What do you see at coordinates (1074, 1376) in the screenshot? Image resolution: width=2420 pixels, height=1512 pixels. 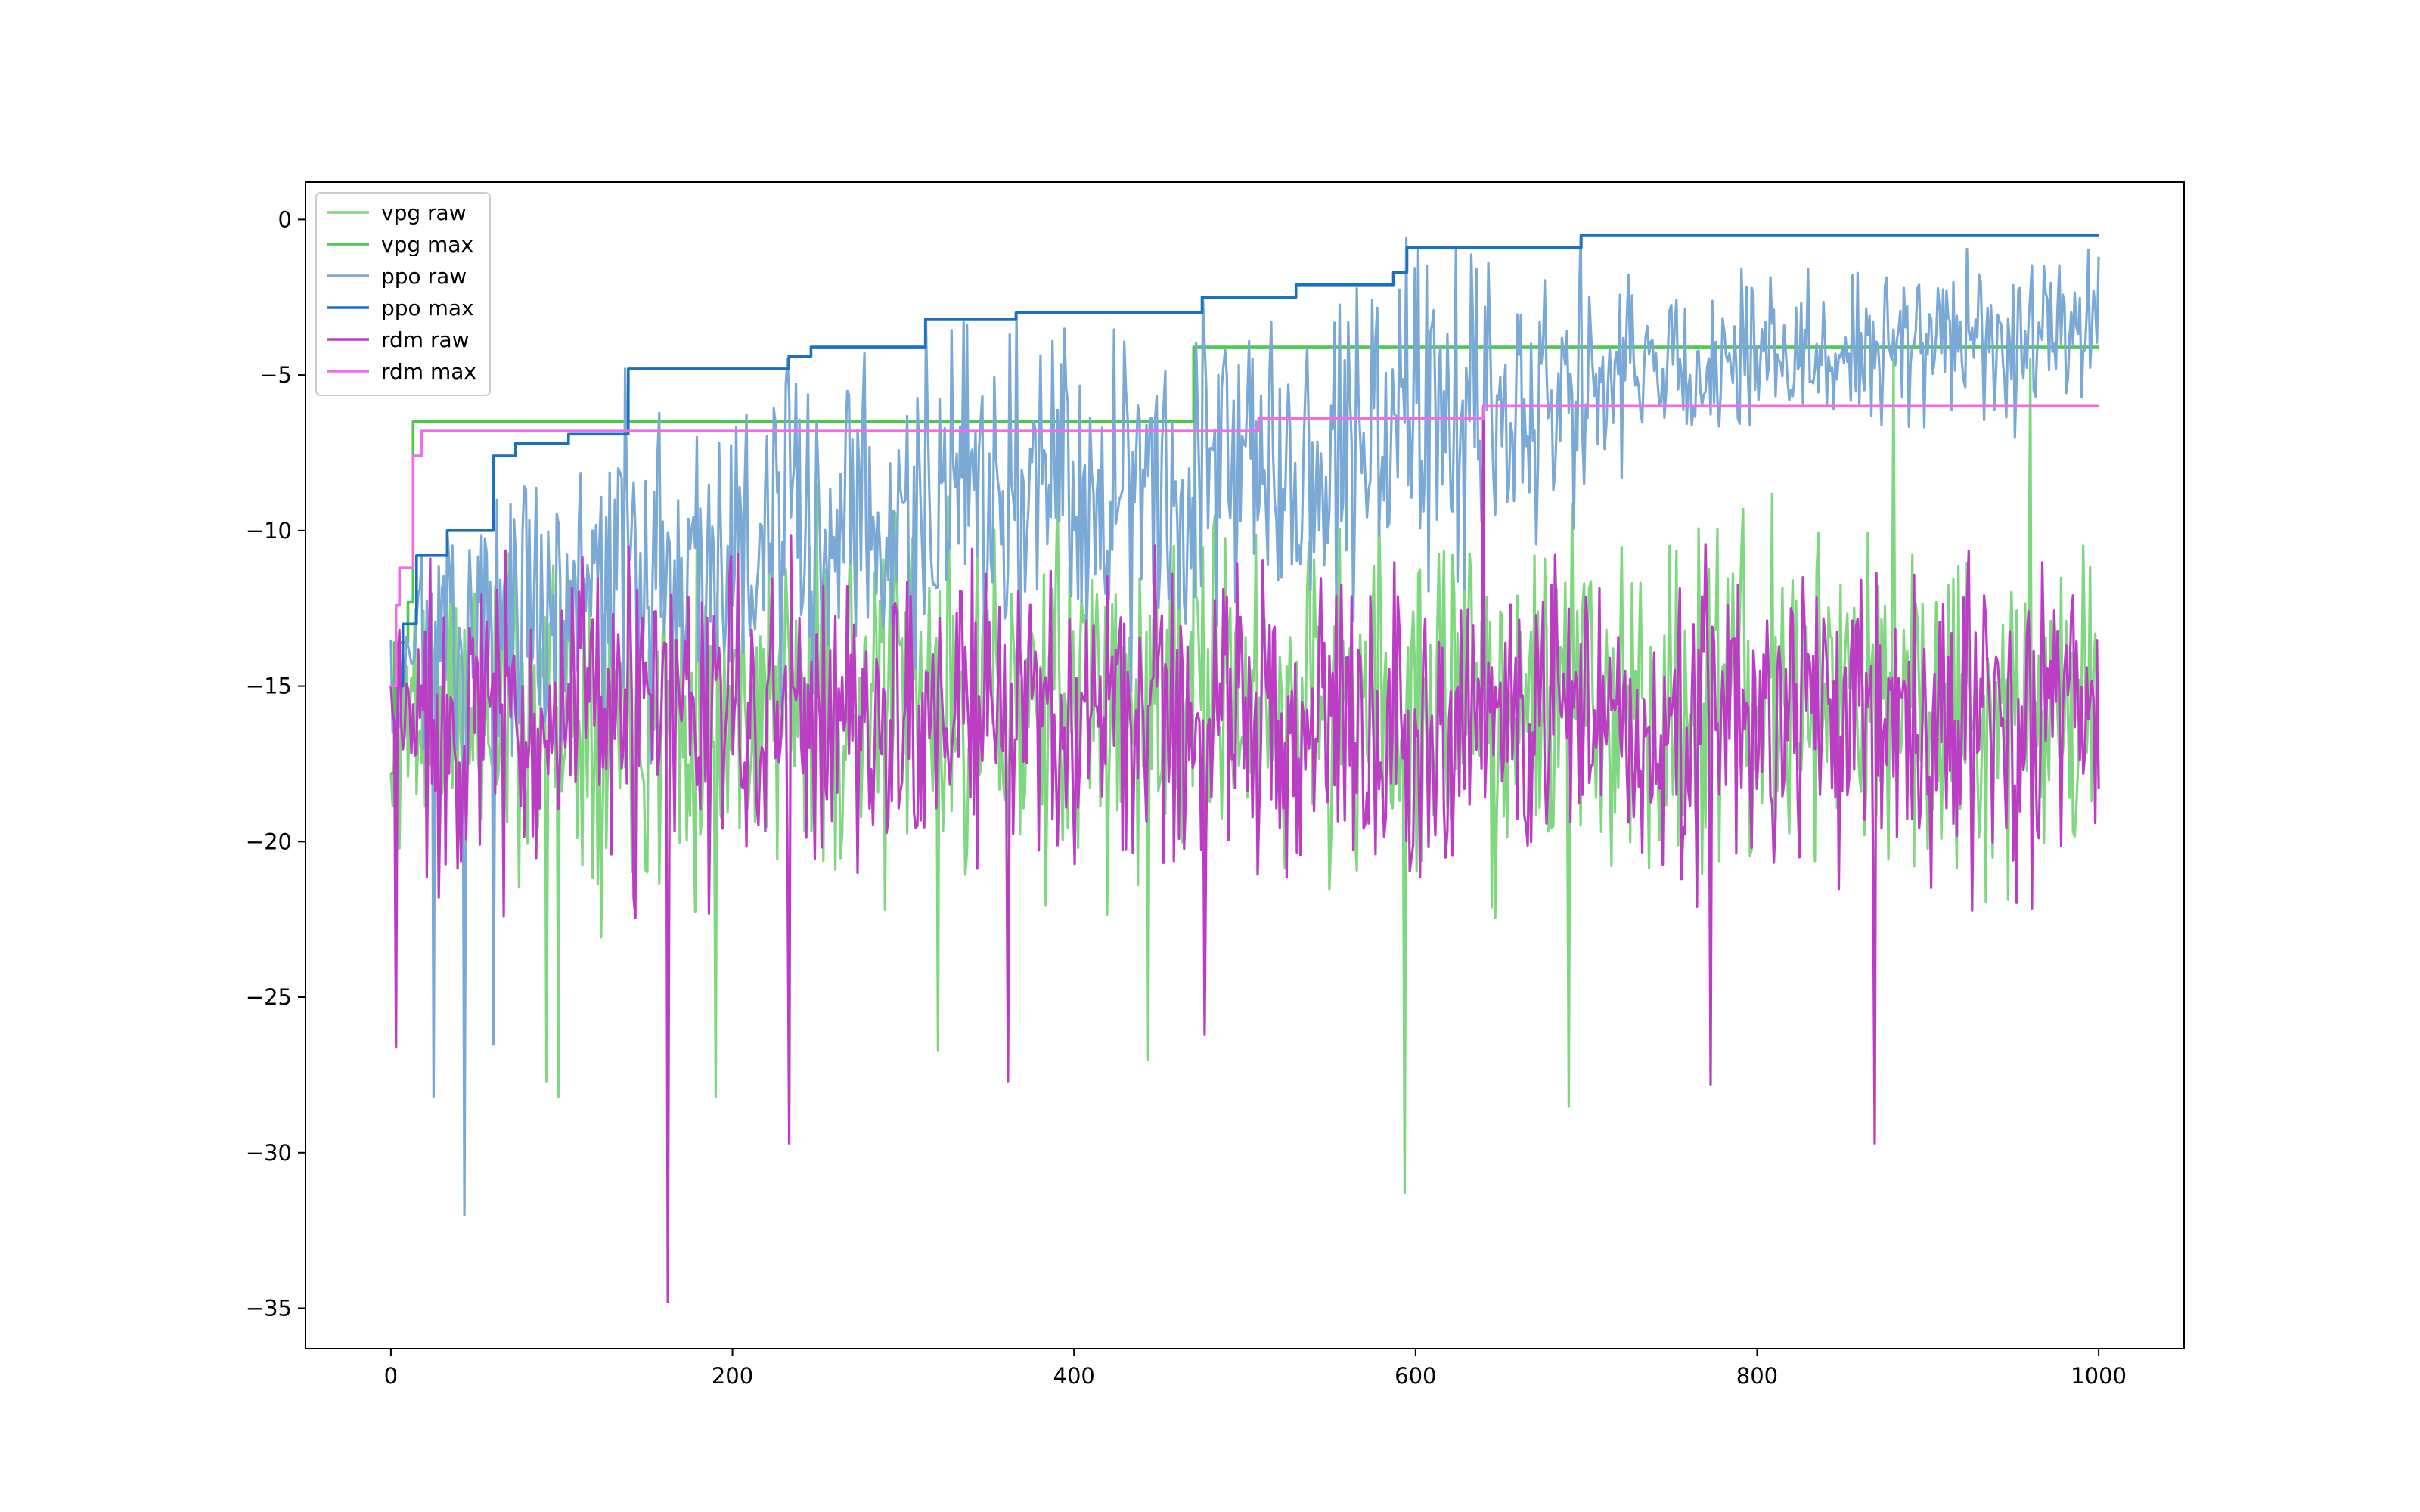 I see `x-tick-label: 400` at bounding box center [1074, 1376].